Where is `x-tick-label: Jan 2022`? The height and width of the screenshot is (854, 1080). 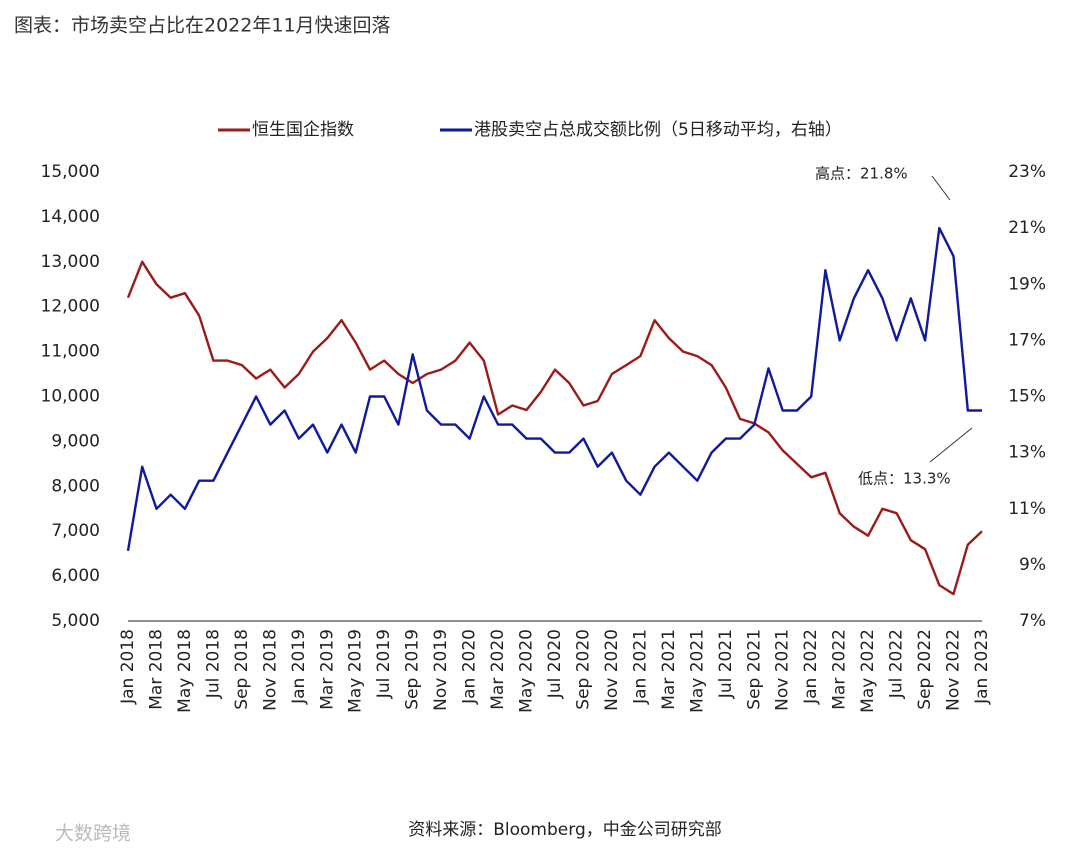 x-tick-label: Jan 2022 is located at coordinates (811, 667).